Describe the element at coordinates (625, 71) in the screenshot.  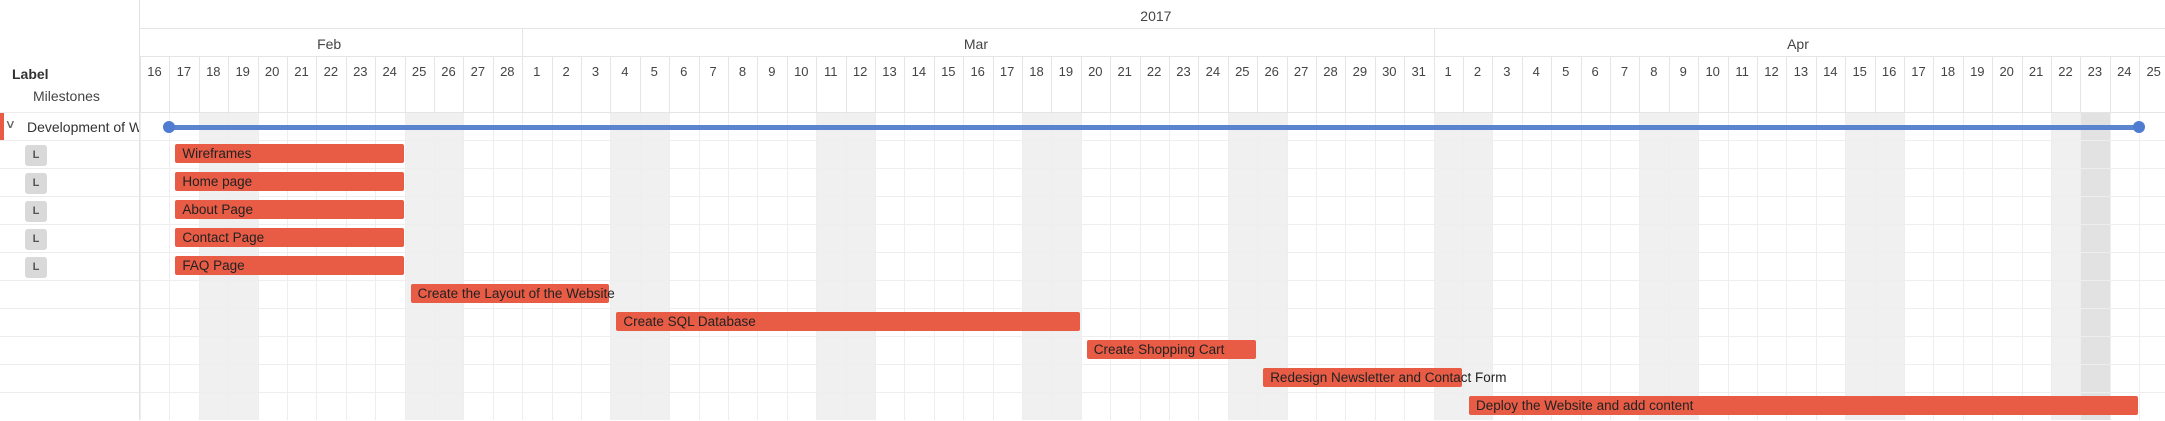
I see `day-label: 4` at that location.